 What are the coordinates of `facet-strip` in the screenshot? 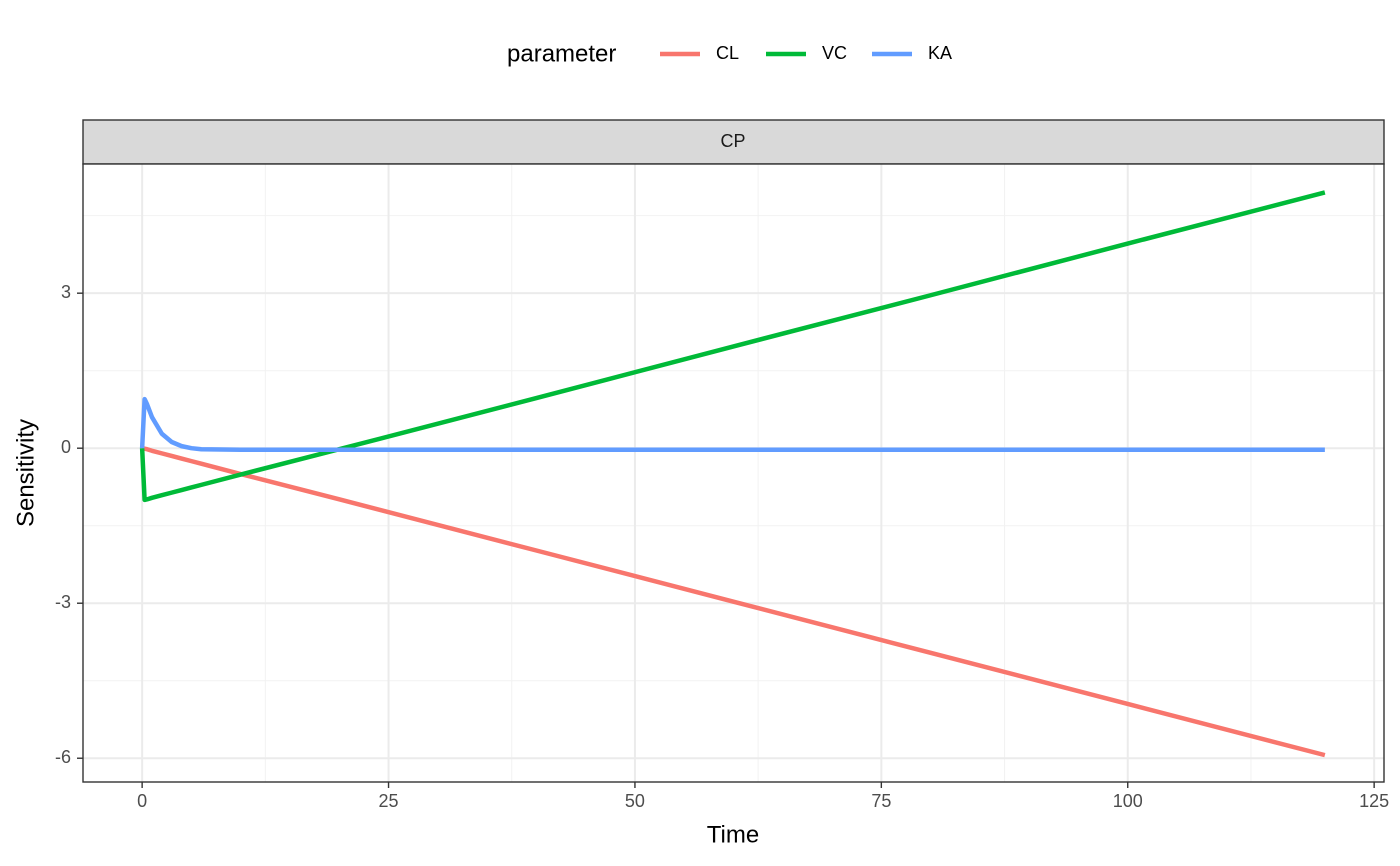 It's located at (733, 142).